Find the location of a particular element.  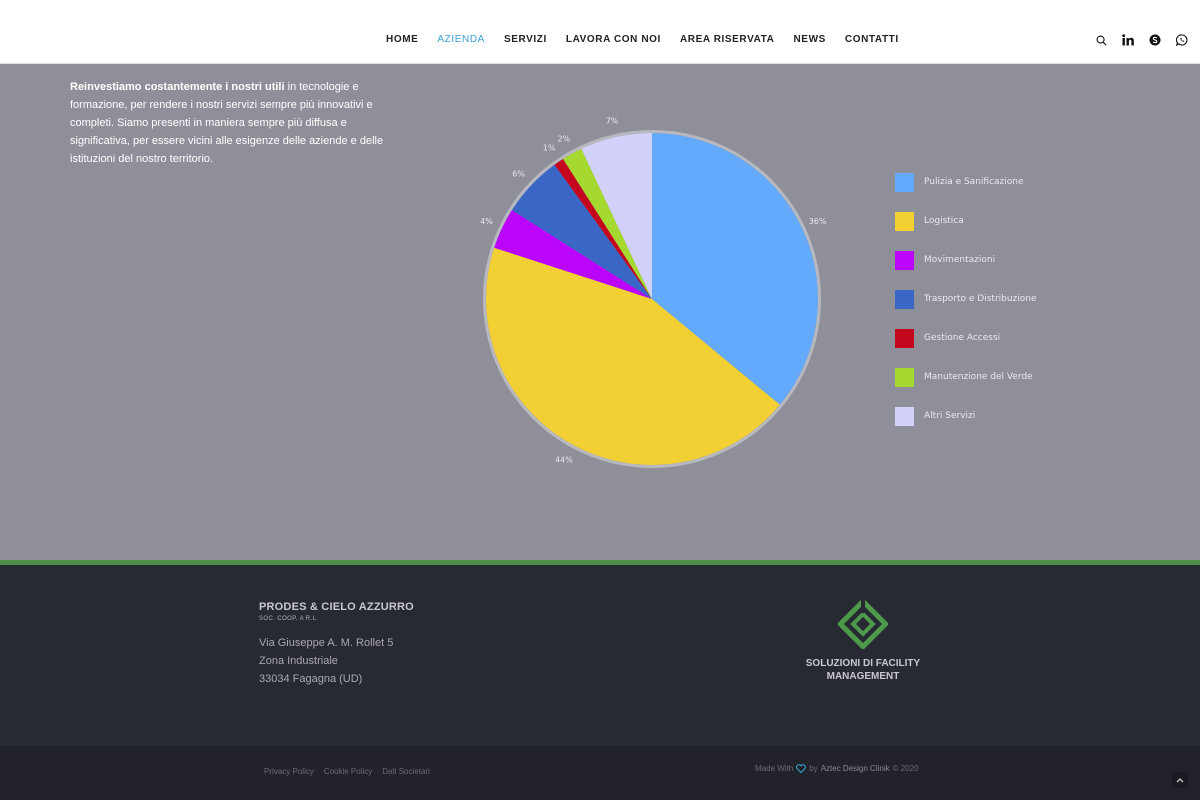

credits: Made With by Aztec Design Clinik © 2020 is located at coordinates (837, 768).